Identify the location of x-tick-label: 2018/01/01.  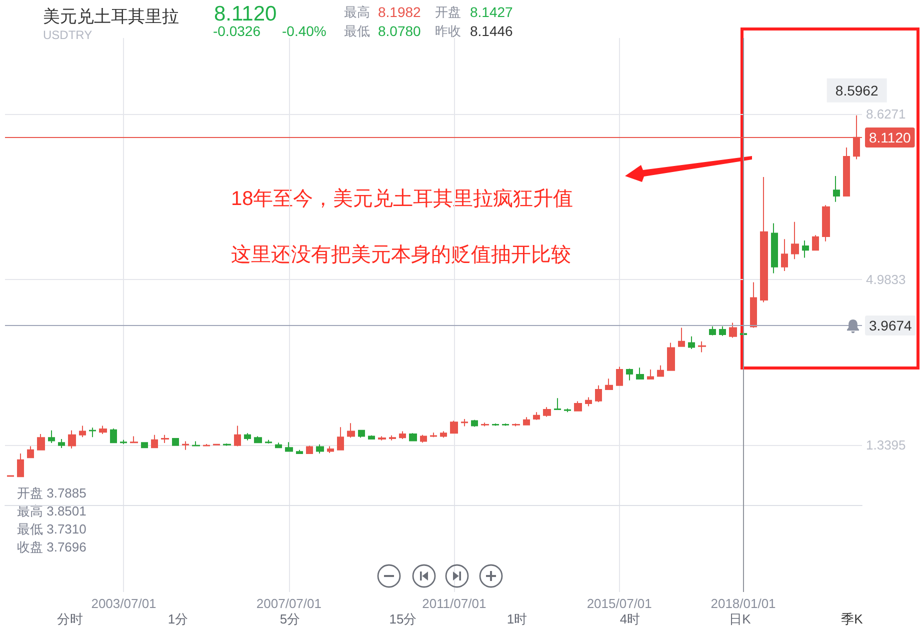
(743, 603).